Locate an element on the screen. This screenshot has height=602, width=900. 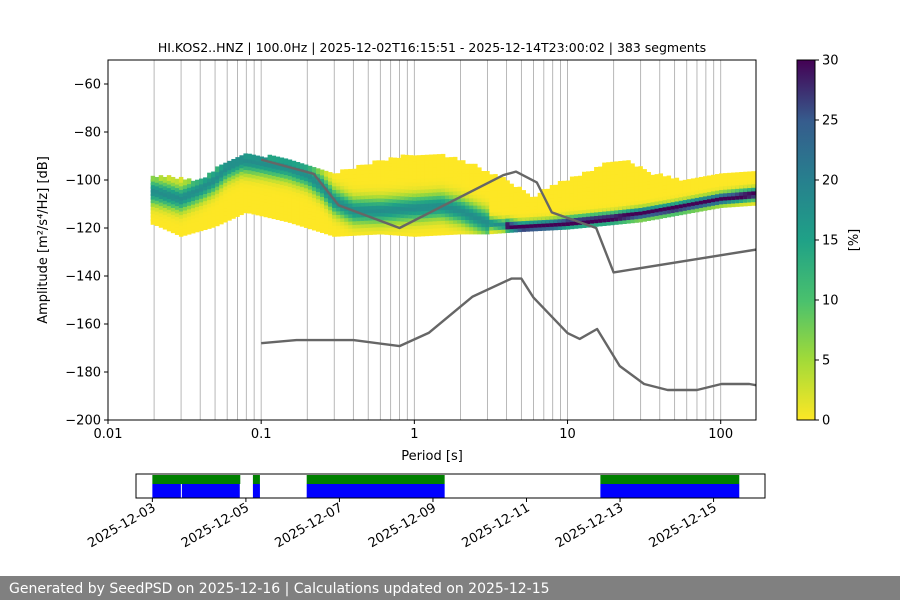
colorbar-tick-label: 20 is located at coordinates (830, 181).